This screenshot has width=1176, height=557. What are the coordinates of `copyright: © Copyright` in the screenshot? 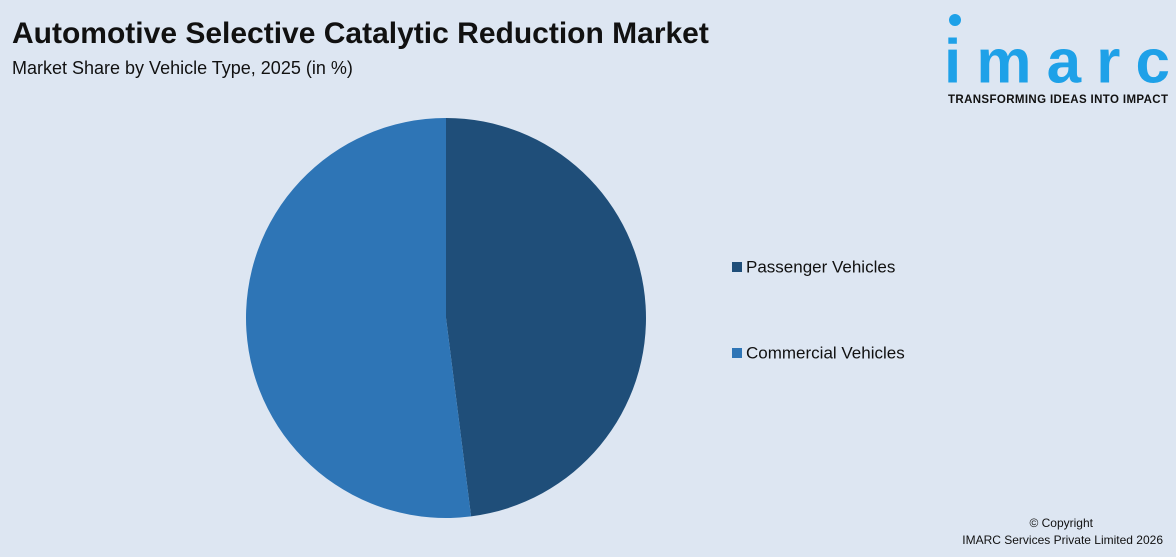 It's located at (1061, 523).